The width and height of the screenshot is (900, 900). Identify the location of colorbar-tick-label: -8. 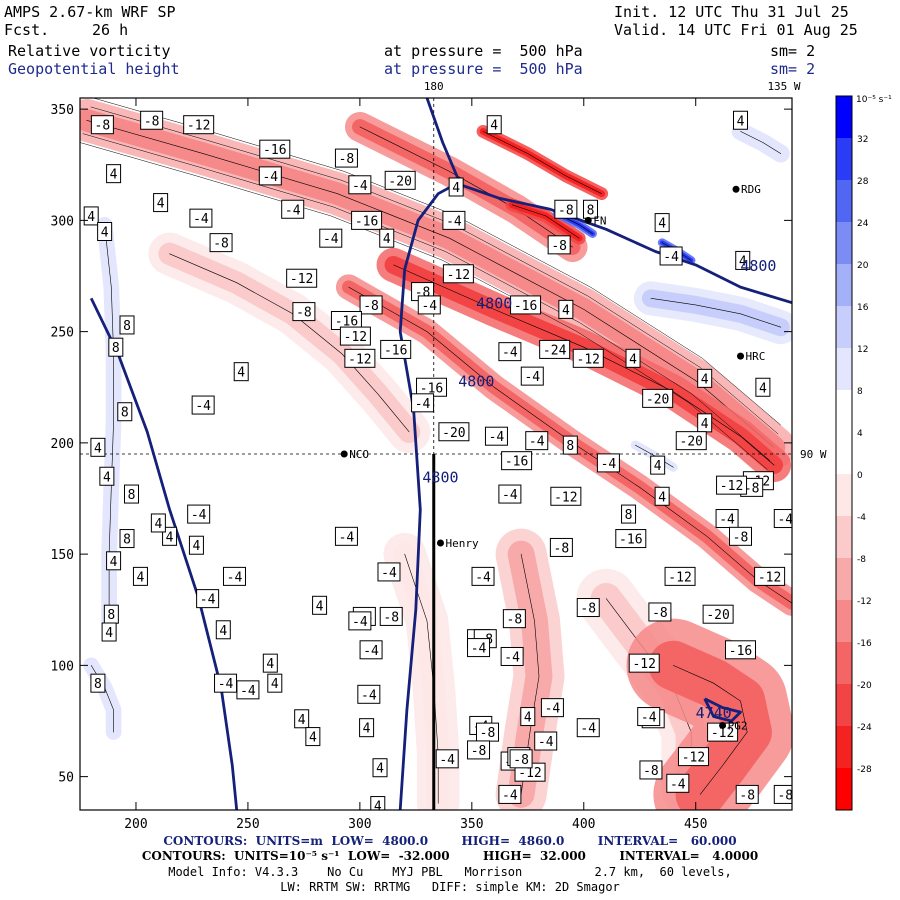
(861, 560).